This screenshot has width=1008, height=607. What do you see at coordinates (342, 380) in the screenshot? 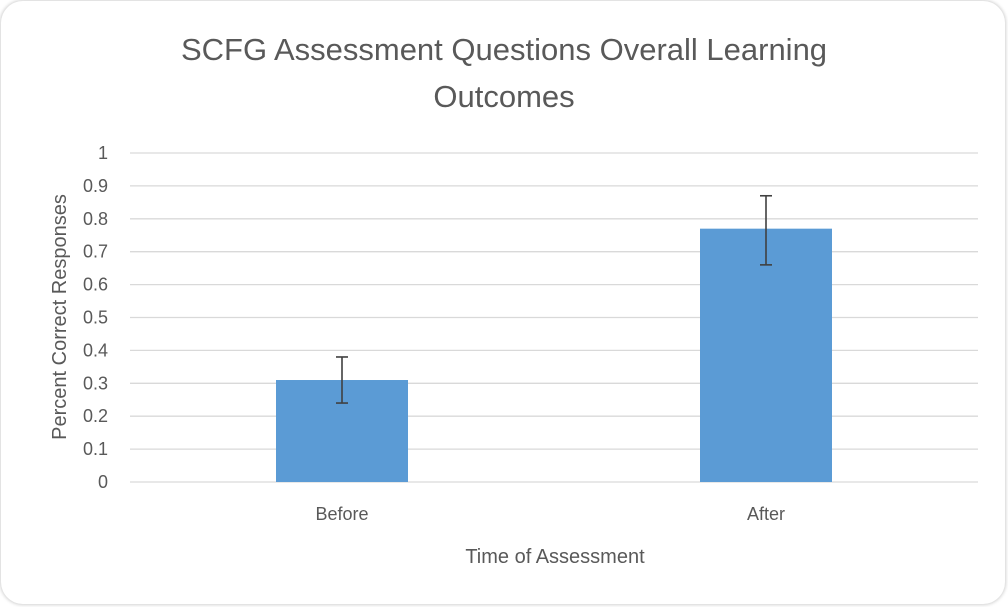
I see `error-bar-before` at bounding box center [342, 380].